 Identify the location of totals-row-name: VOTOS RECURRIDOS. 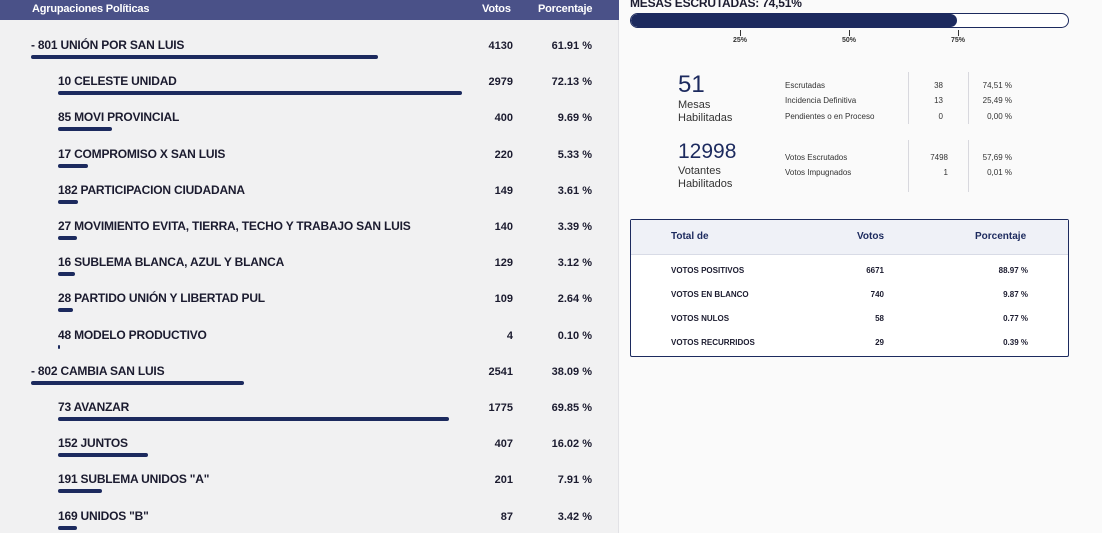
(713, 342).